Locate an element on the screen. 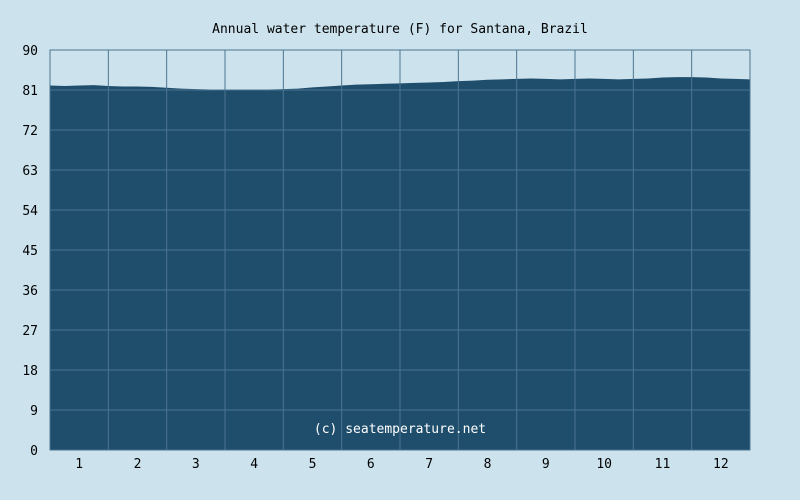  y-tick-label: 0 is located at coordinates (34, 451).